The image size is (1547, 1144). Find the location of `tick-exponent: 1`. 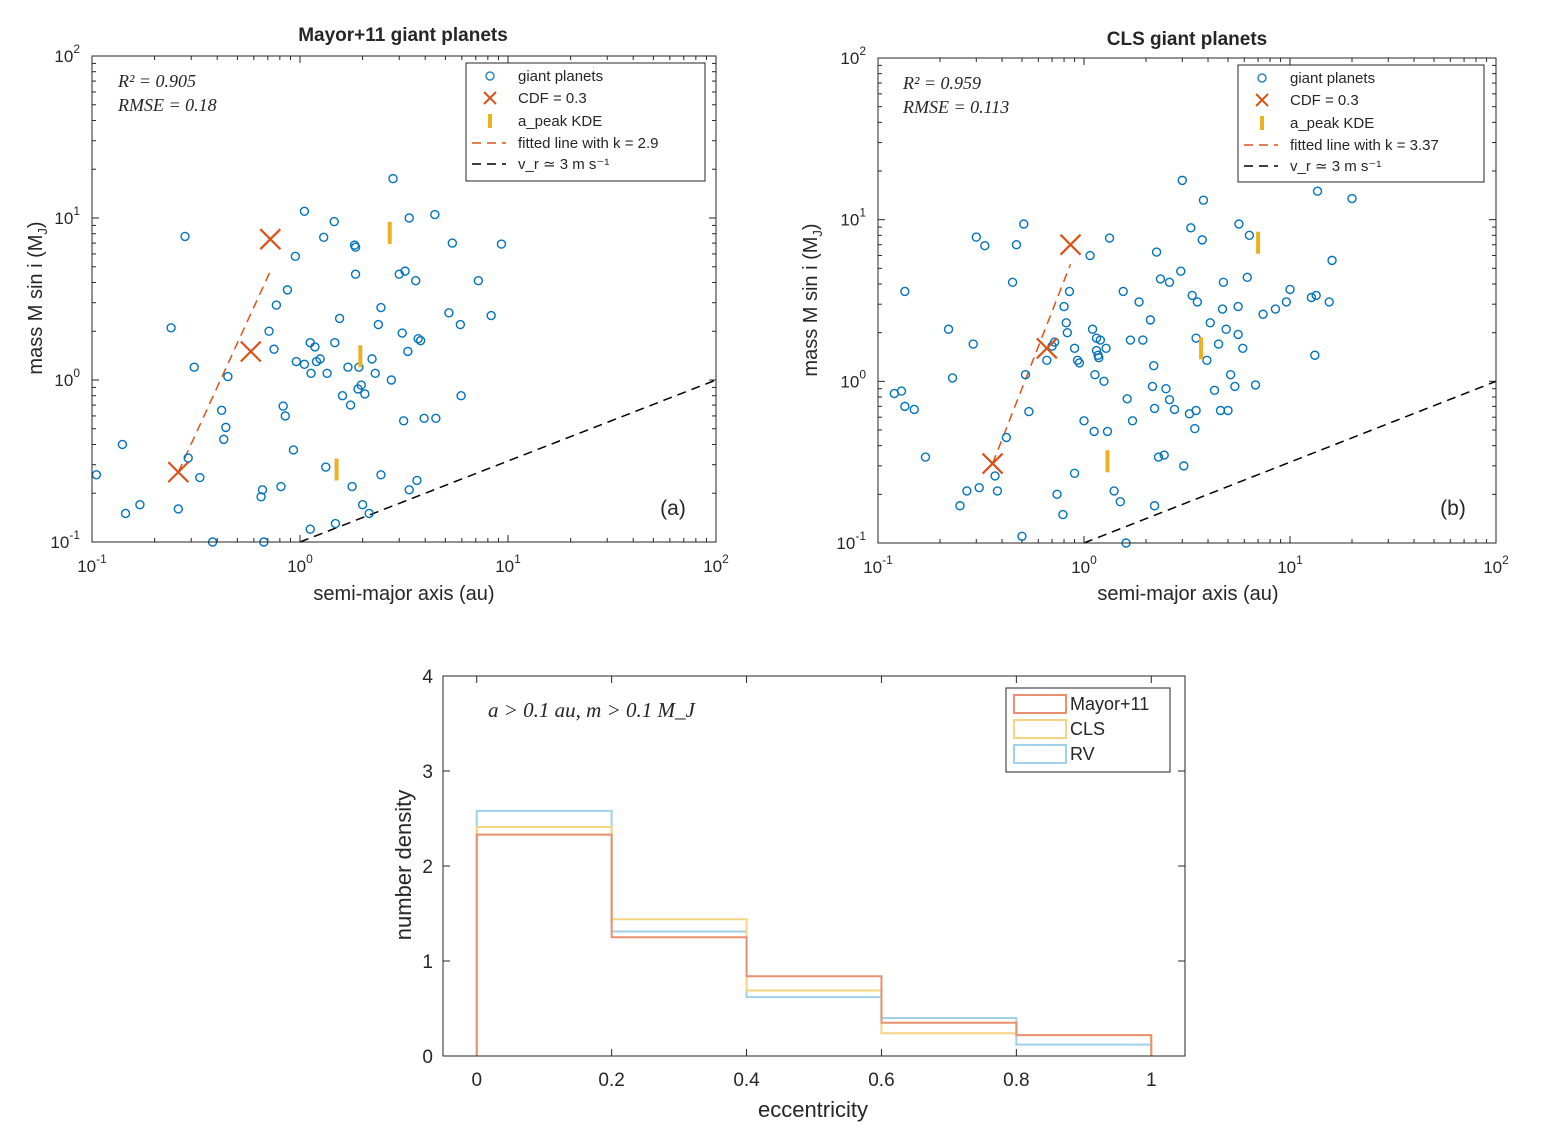

tick-exponent: 1 is located at coordinates (517, 559).